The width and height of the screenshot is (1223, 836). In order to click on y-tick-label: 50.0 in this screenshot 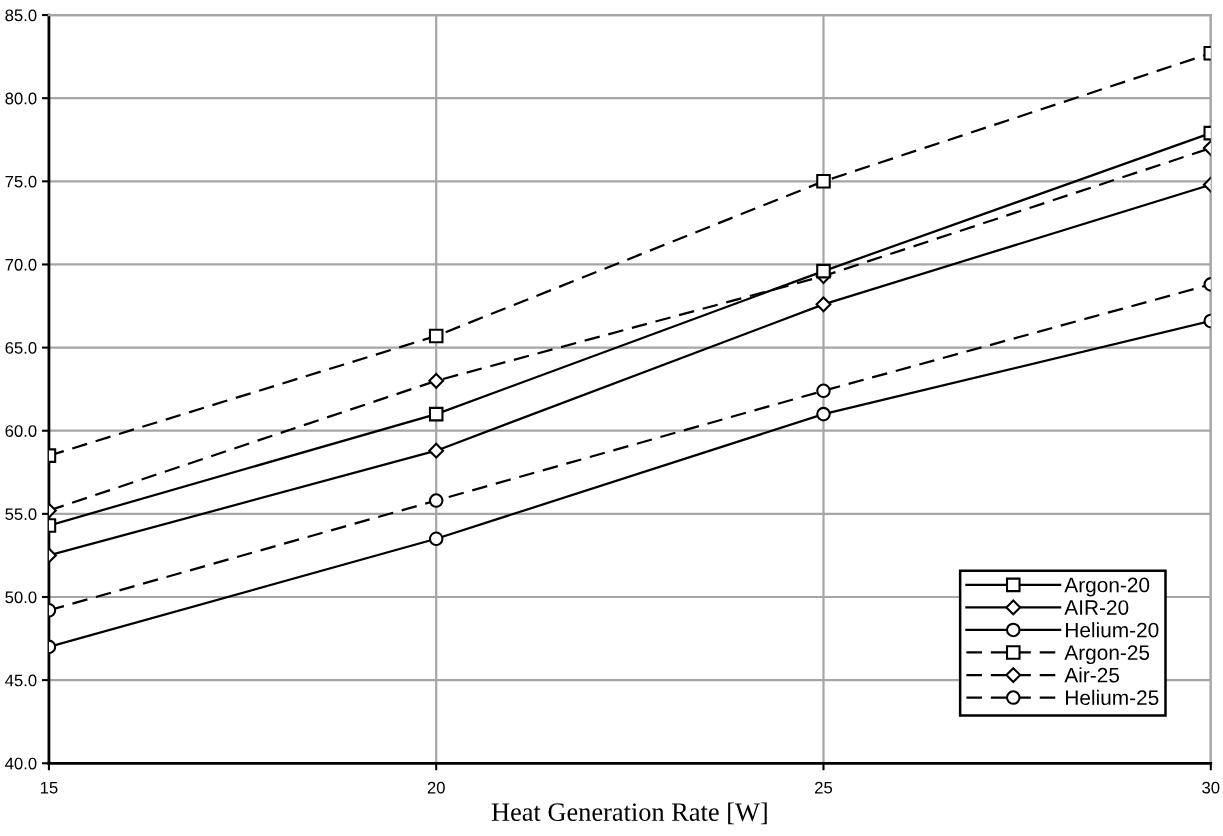, I will do `click(21, 597)`.